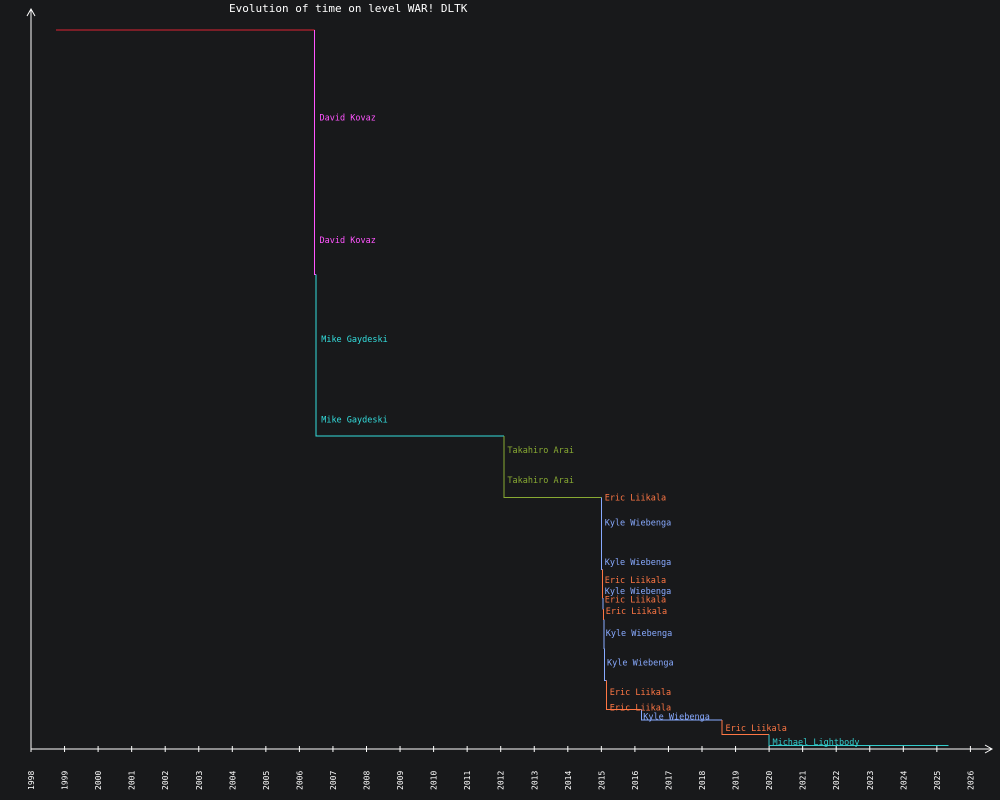 Image resolution: width=1000 pixels, height=800 pixels. I want to click on x-tick-label: 1999, so click(65, 780).